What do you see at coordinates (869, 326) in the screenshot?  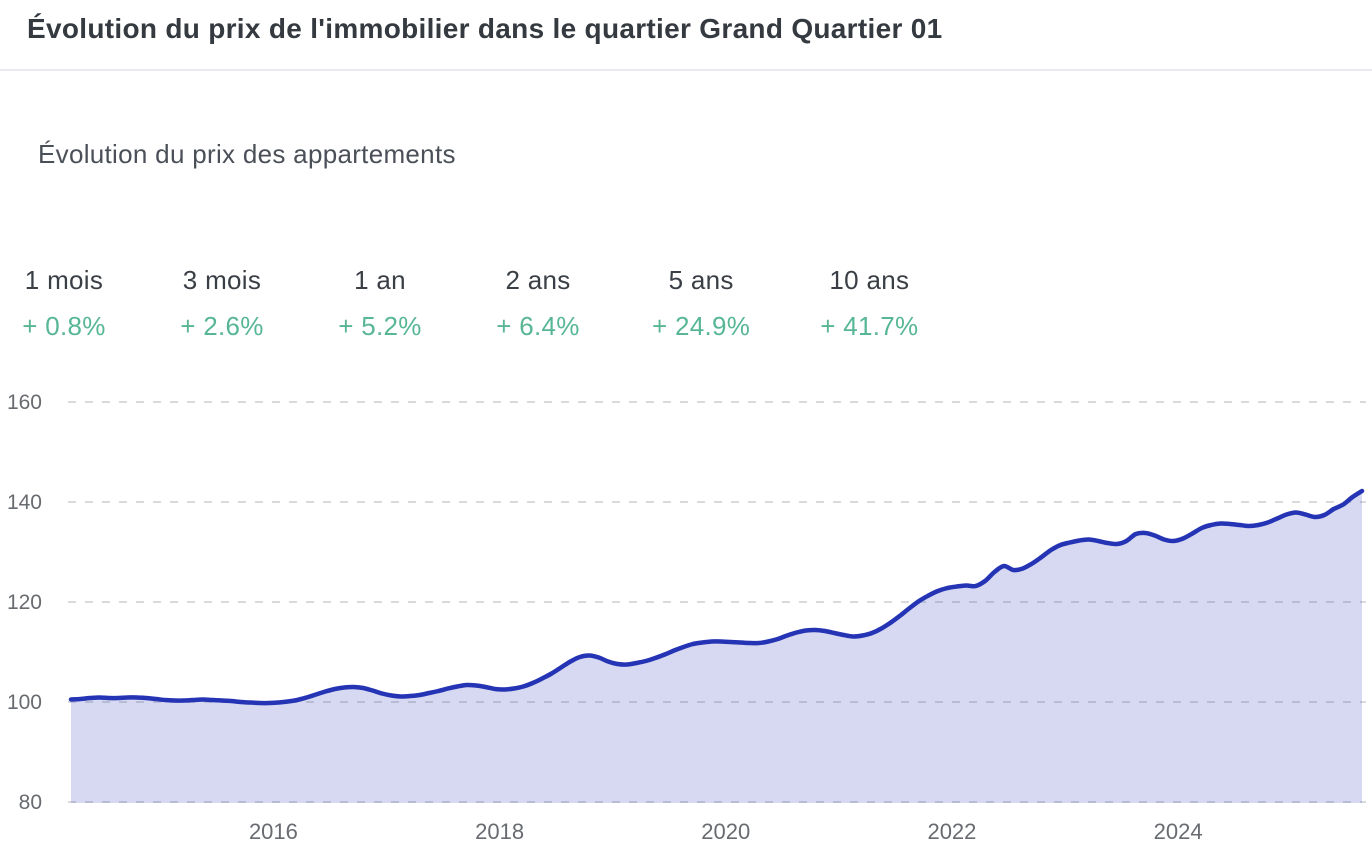 I see `stat-change-value: + 41.7%` at bounding box center [869, 326].